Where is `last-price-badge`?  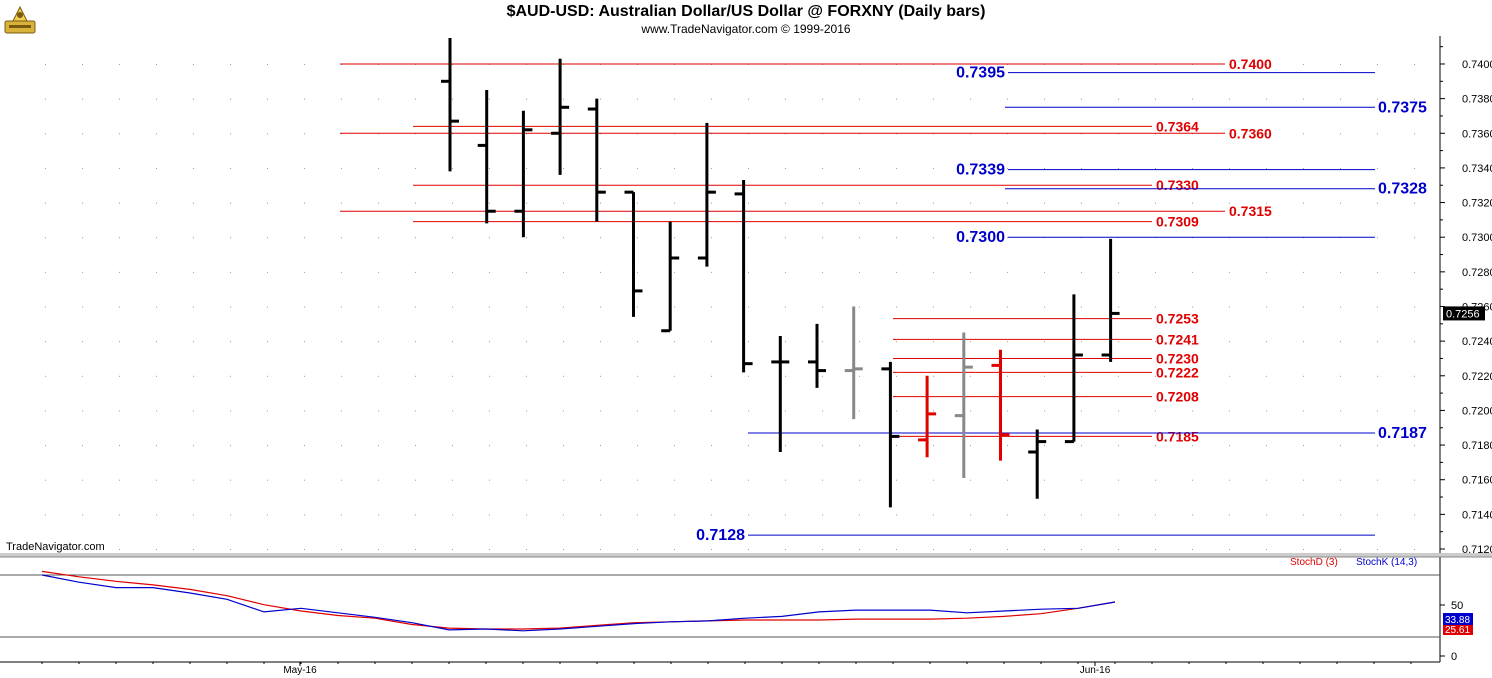 last-price-badge is located at coordinates (1464, 313).